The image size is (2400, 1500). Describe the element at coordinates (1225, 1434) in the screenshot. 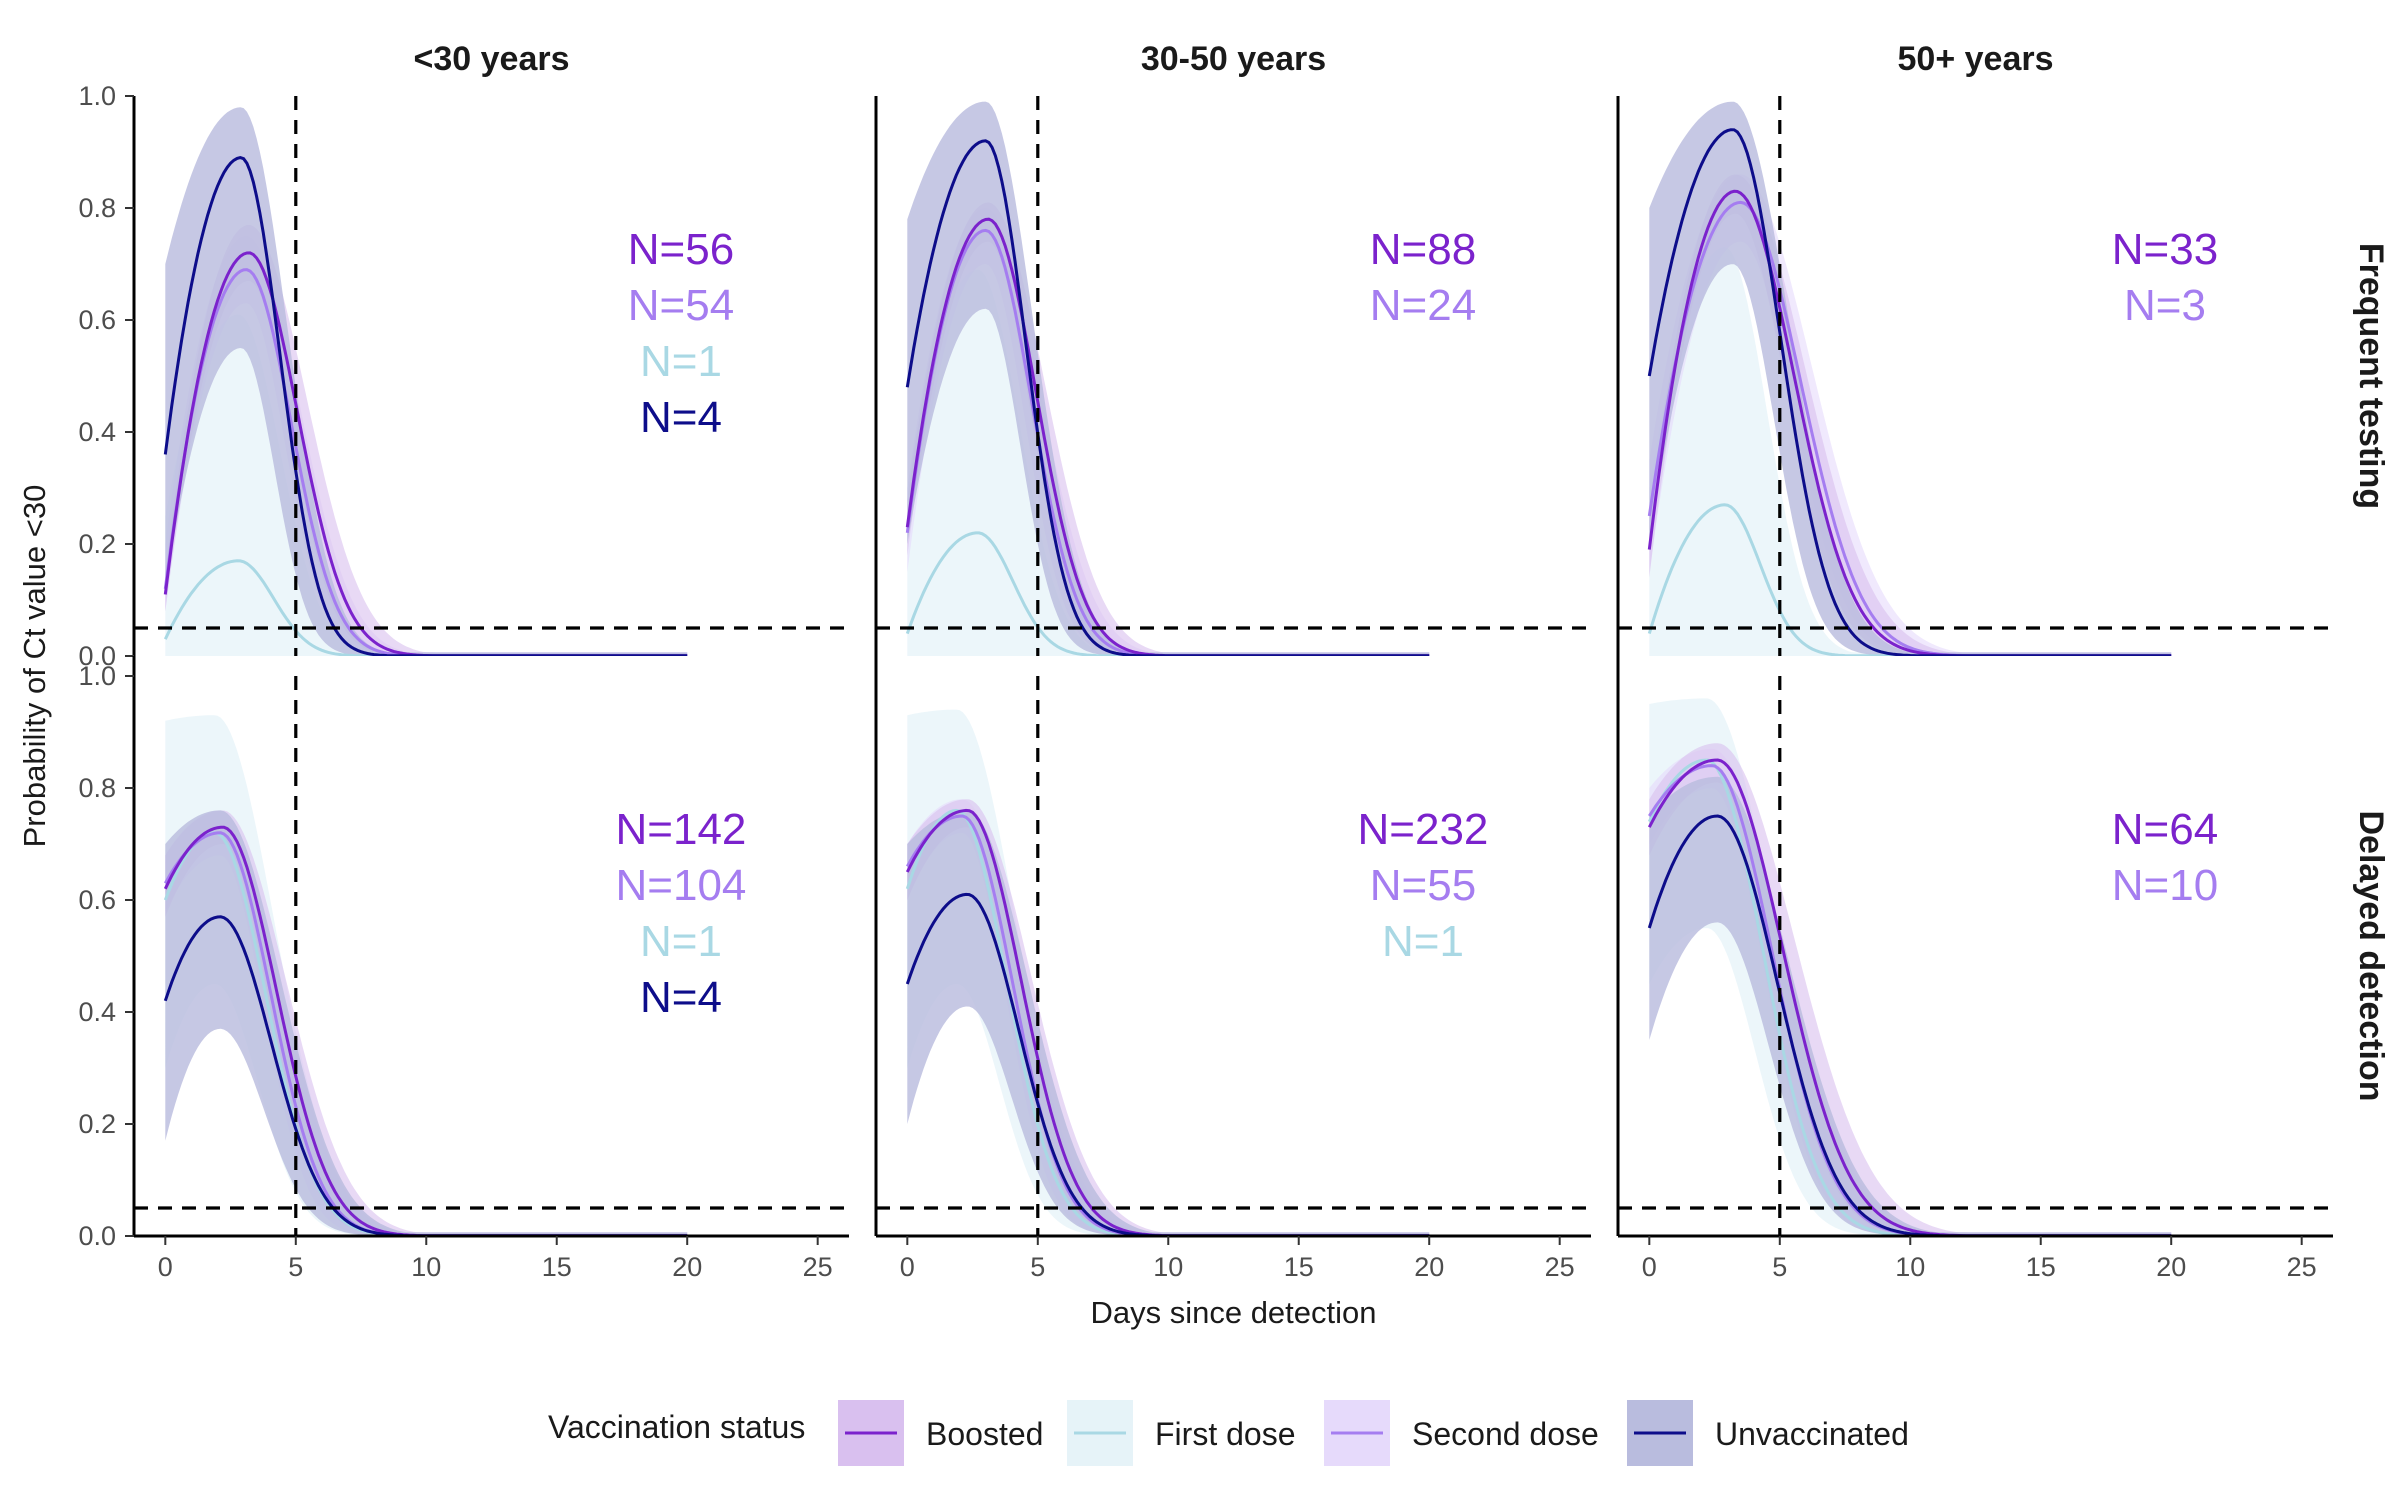

I see `legend-label: First dose` at that location.